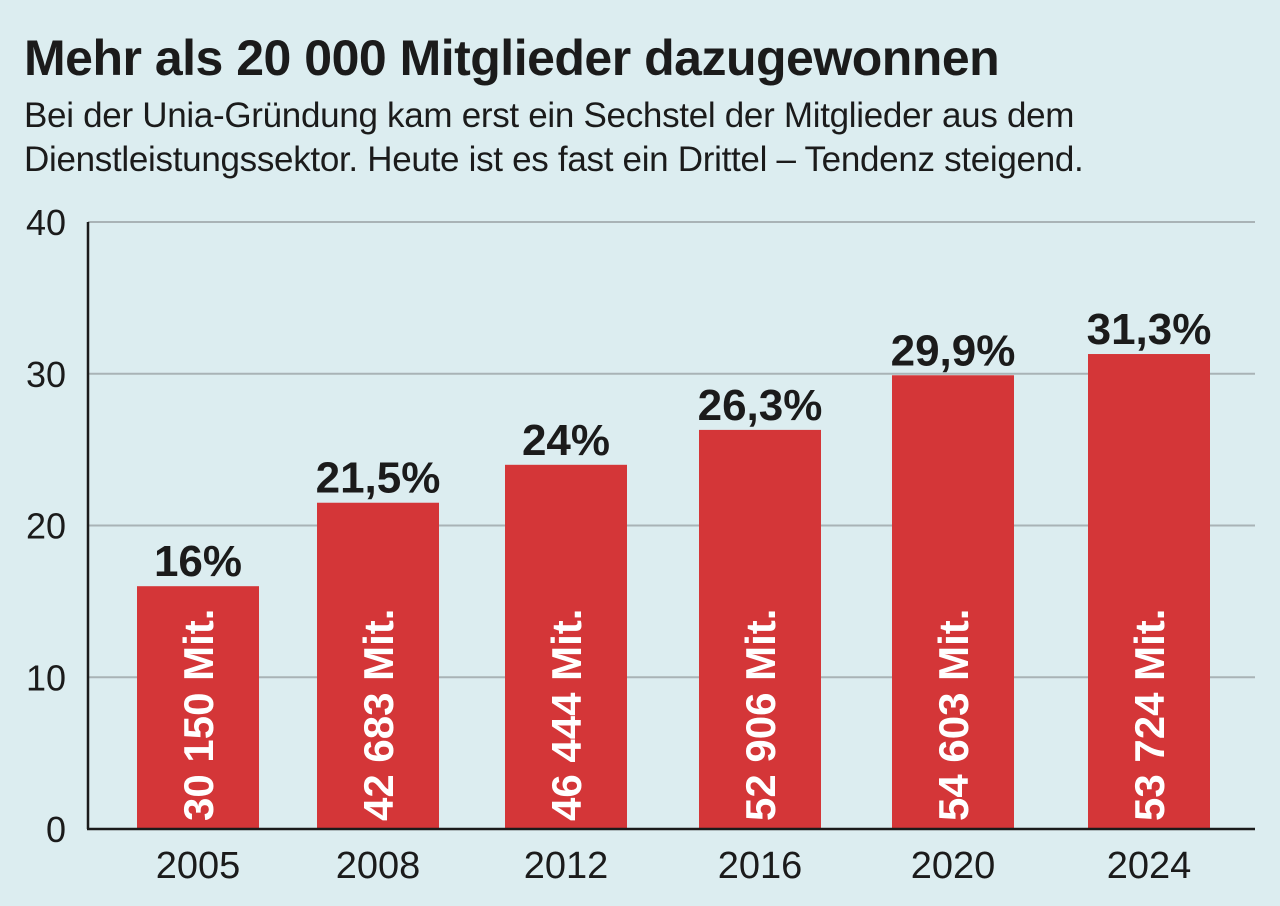 The width and height of the screenshot is (1280, 906). I want to click on value-label: 21,5%, so click(378, 478).